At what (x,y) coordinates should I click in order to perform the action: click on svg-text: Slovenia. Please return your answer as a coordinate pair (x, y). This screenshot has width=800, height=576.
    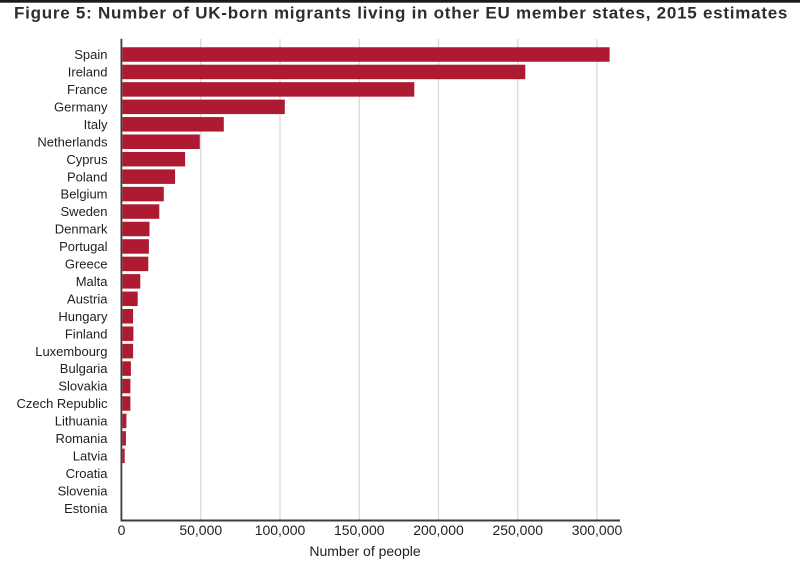
    Looking at the image, I should click on (83, 490).